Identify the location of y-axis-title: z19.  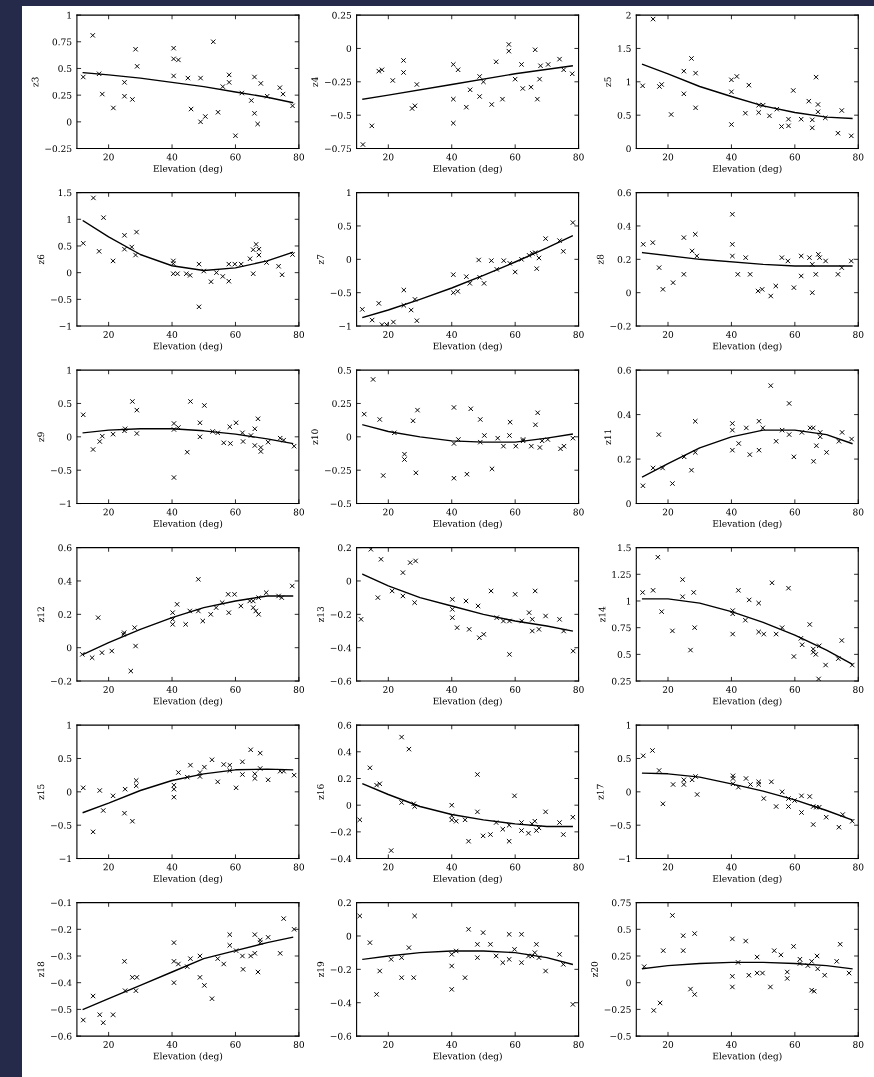
(320, 969).